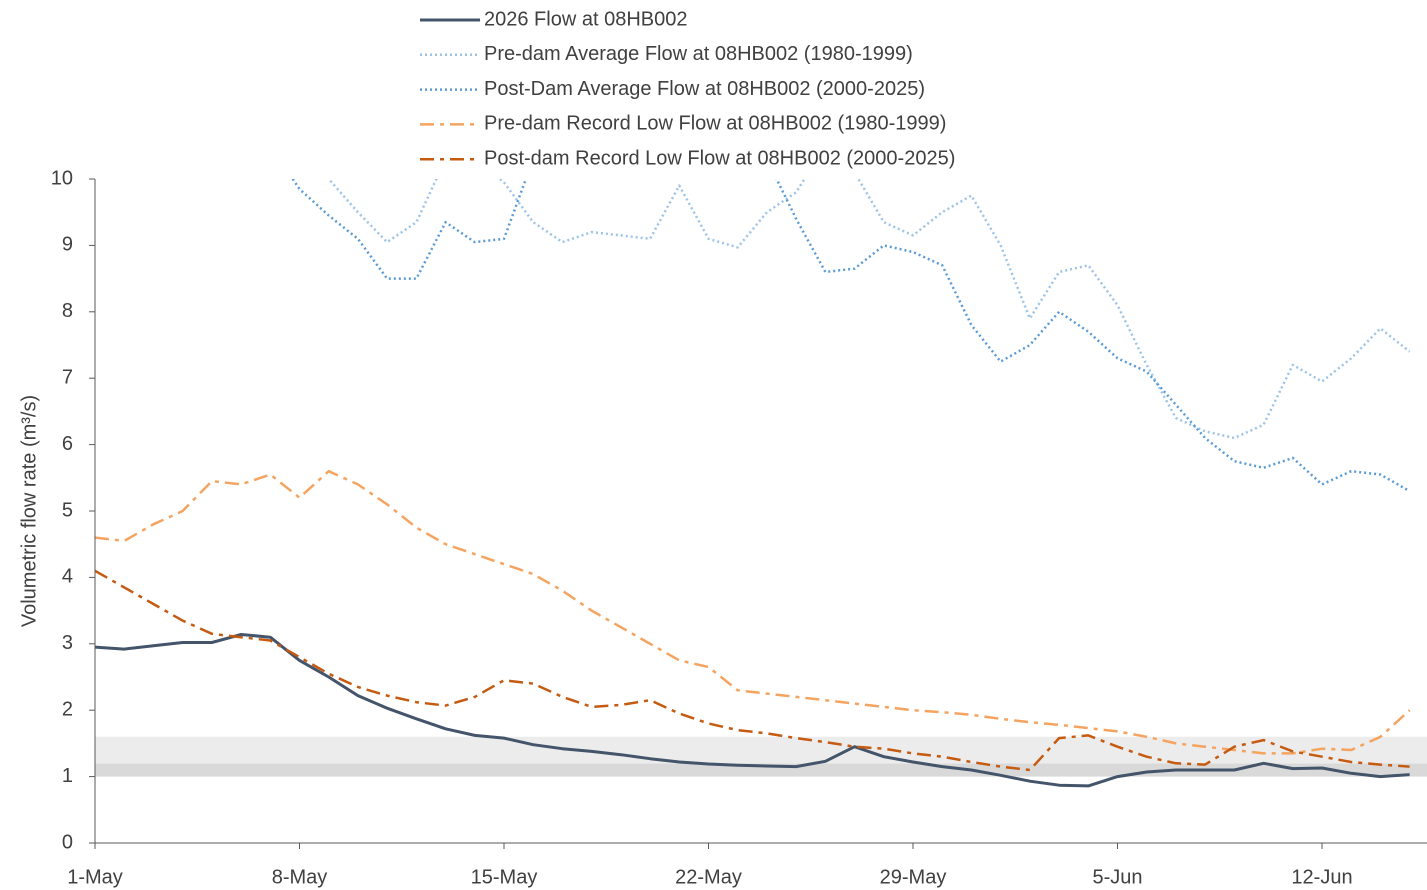 The width and height of the screenshot is (1427, 890). I want to click on x-tick-label: 29-May, so click(913, 877).